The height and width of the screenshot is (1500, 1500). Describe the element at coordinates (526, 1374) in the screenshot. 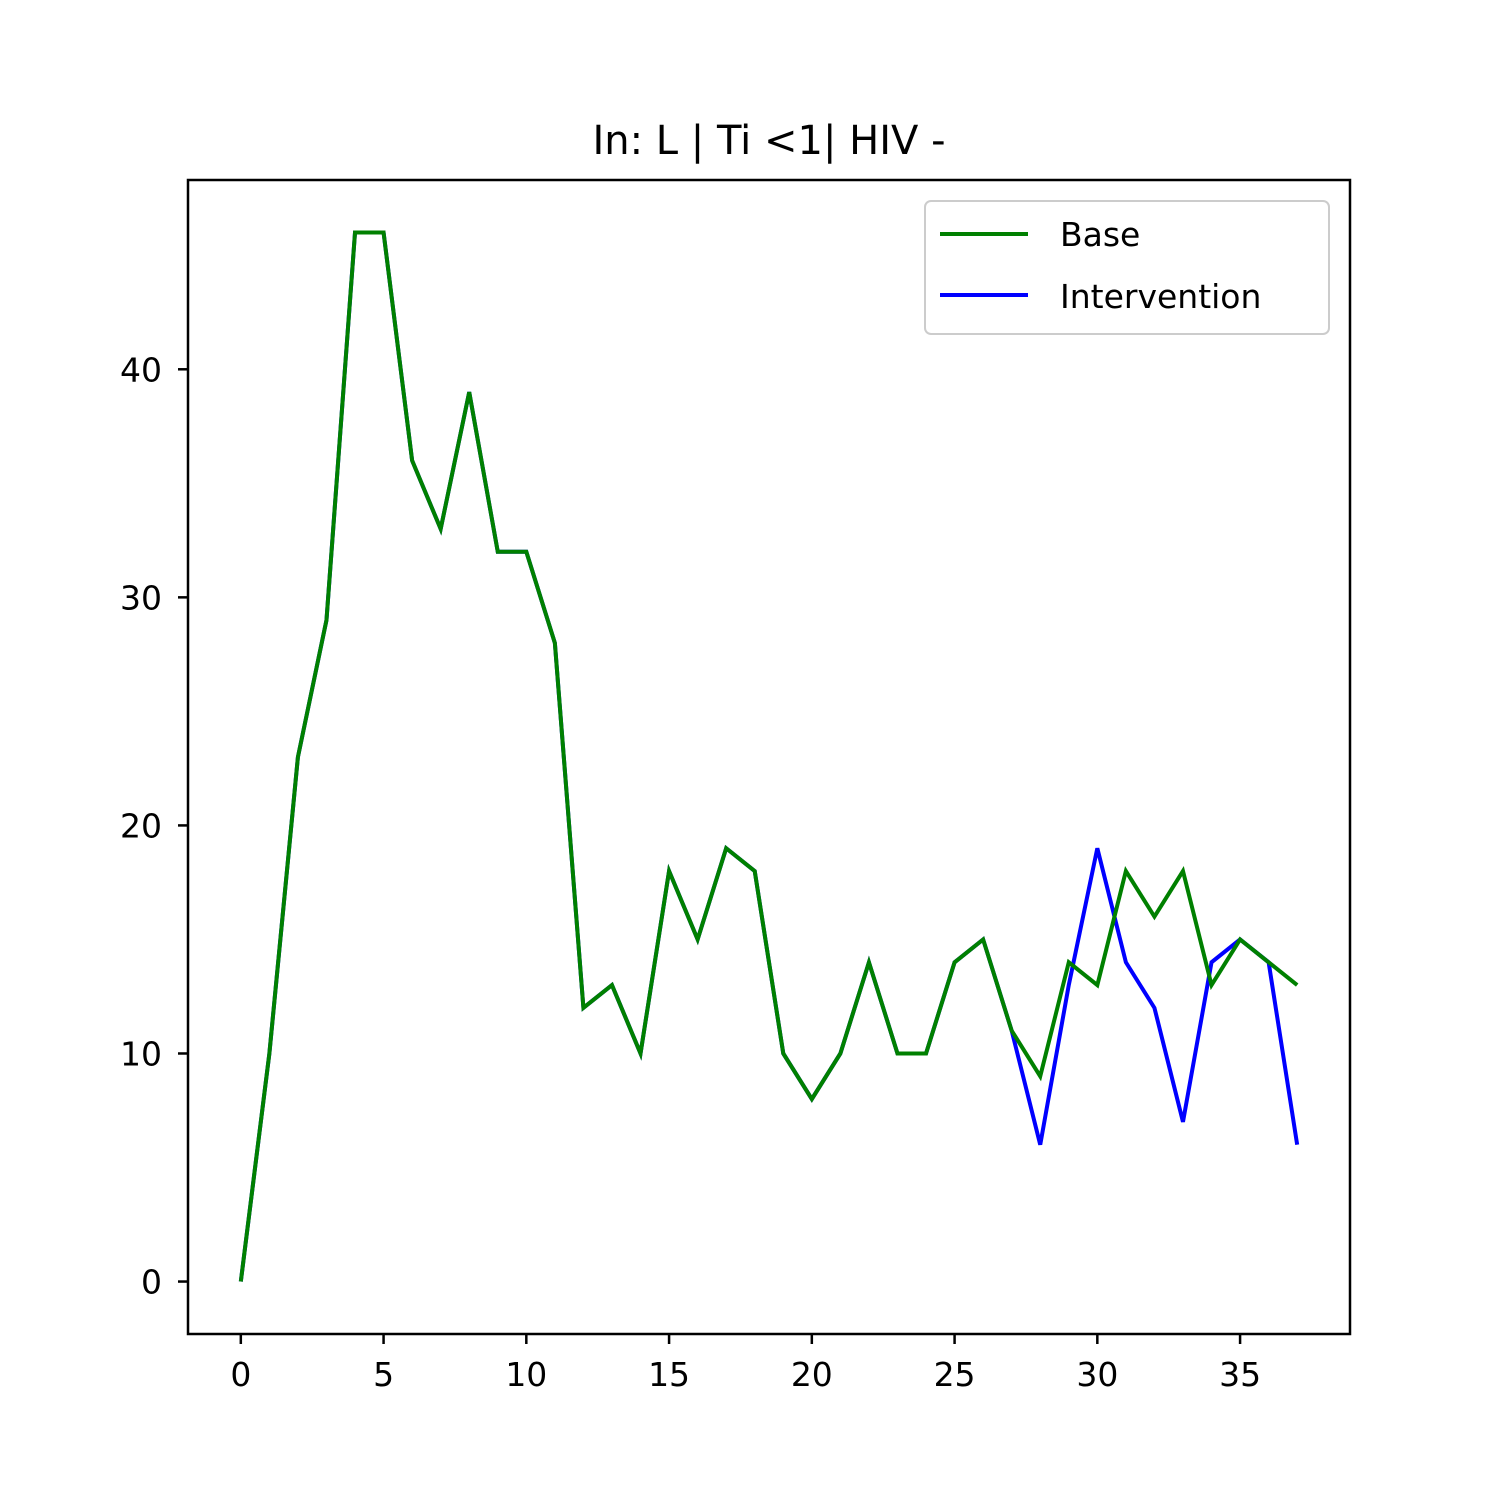

I see `x-tick-label: 10` at that location.